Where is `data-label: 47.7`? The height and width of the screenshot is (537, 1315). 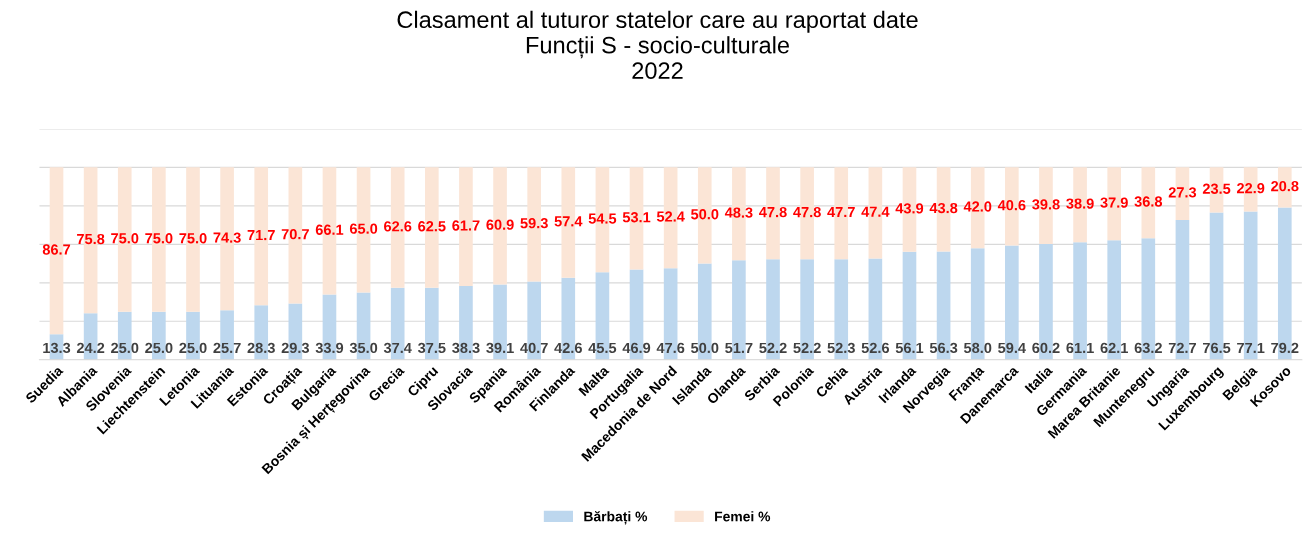 data-label: 47.7 is located at coordinates (841, 212).